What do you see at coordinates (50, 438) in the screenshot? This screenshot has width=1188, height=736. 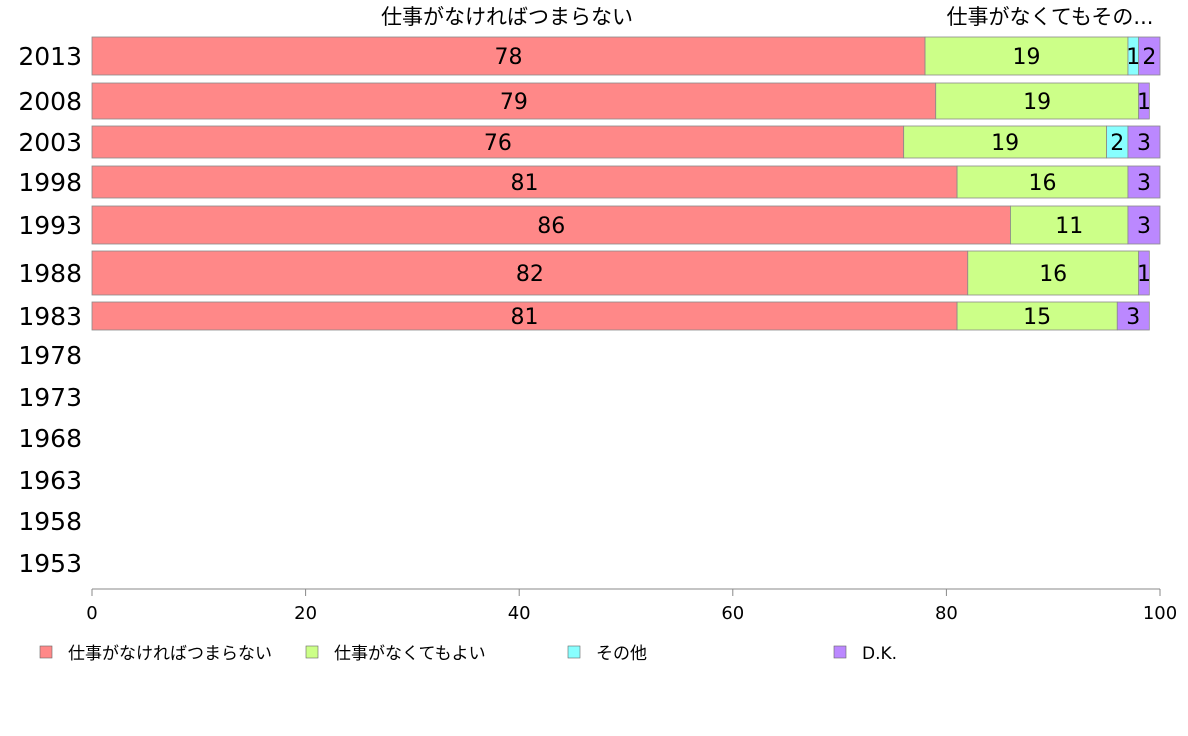 I see `y-label-1968: 1968` at bounding box center [50, 438].